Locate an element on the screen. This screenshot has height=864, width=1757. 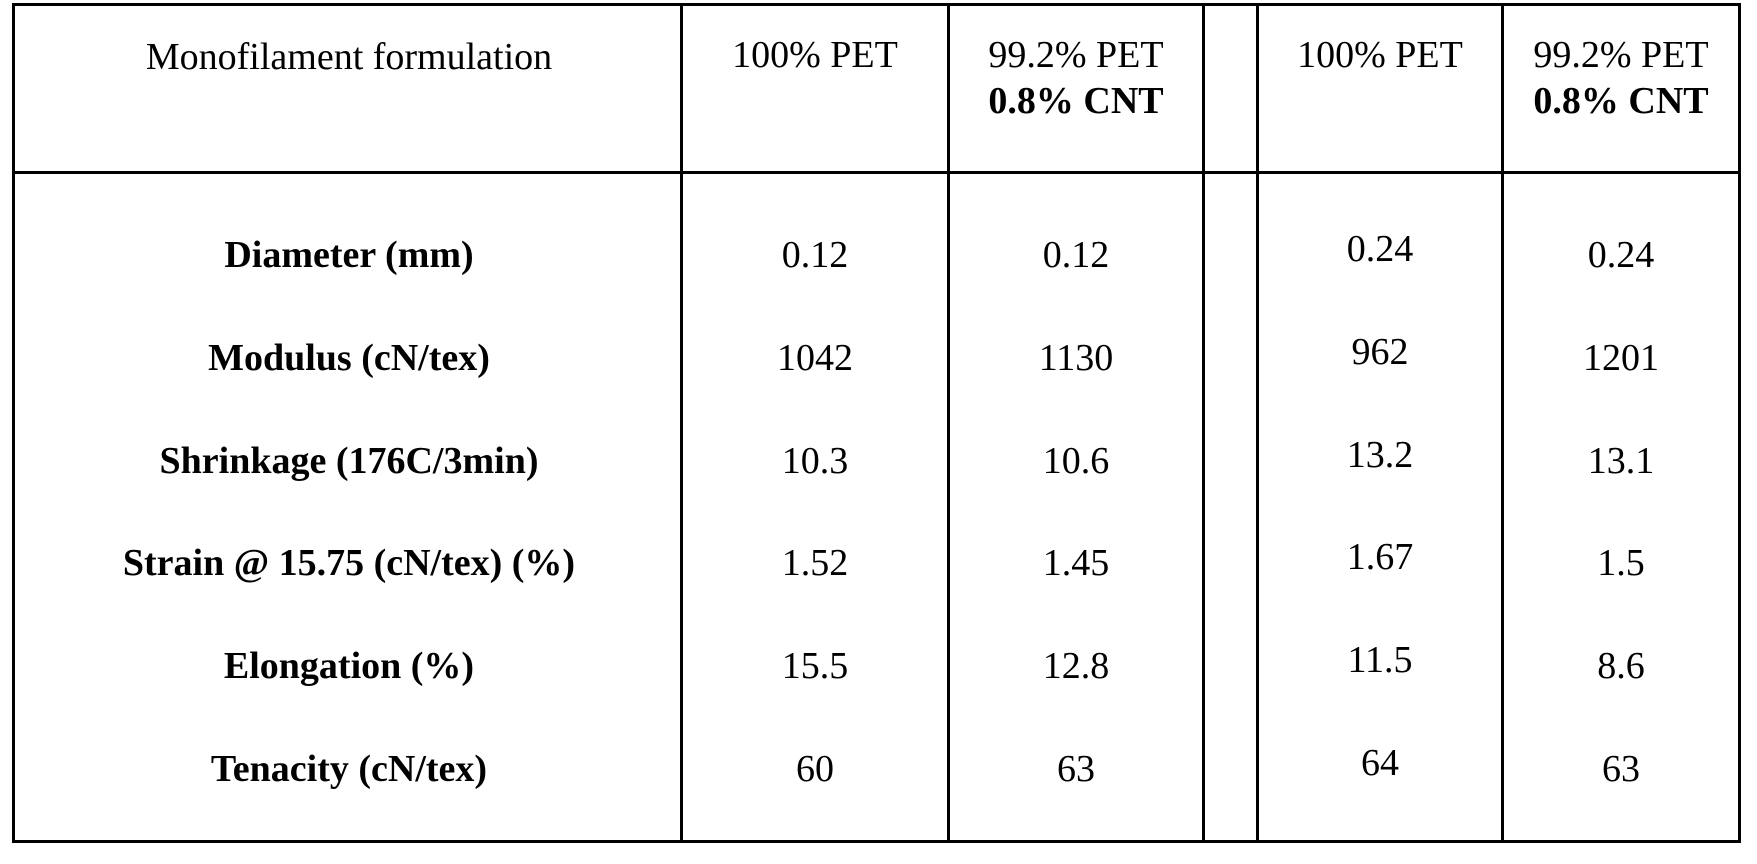
header-col-4-line1: 99.2% PET is located at coordinates (1621, 55).